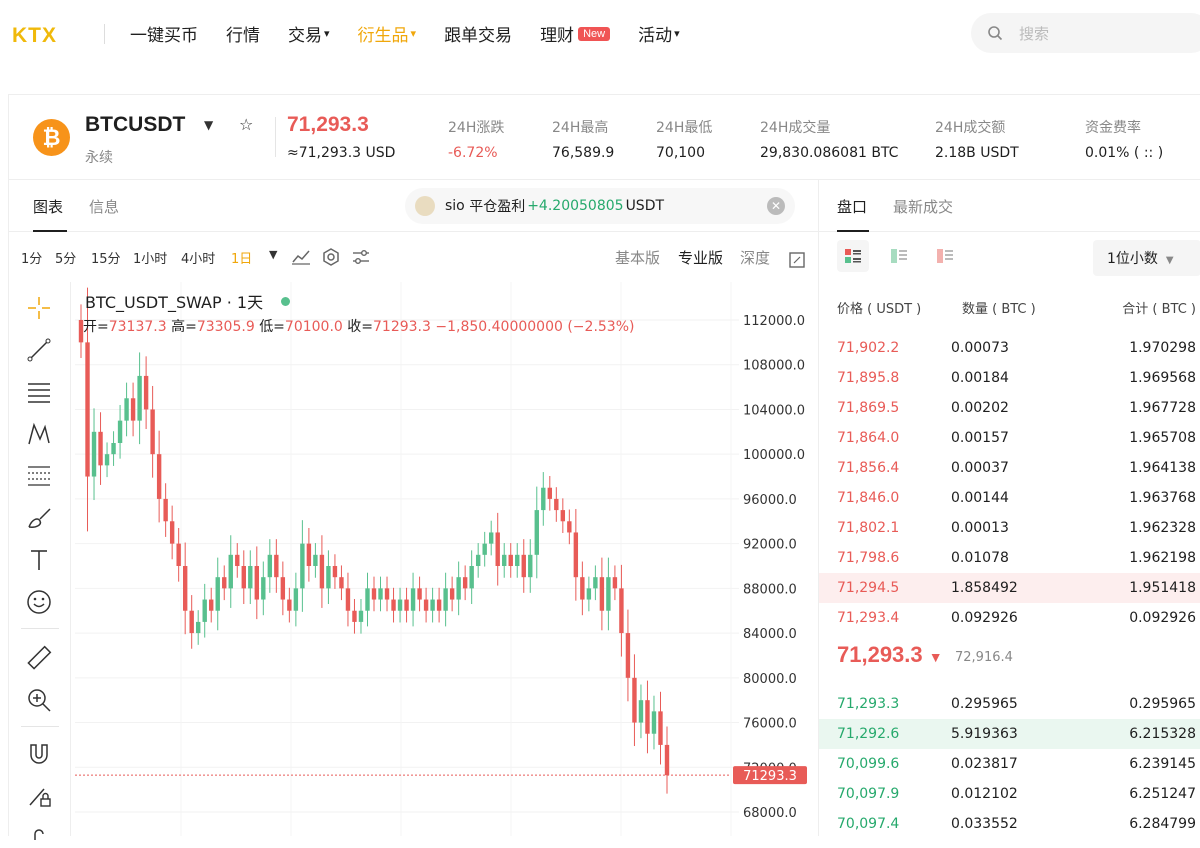  Describe the element at coordinates (980, 408) in the screenshot. I see `row-amount: 0.00202` at that location.